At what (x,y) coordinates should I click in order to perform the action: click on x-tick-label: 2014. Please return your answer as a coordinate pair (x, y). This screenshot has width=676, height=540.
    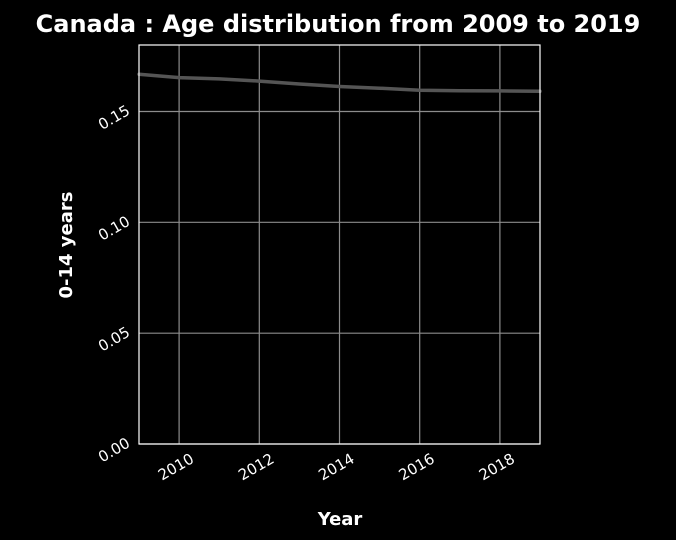
    Looking at the image, I should click on (336, 467).